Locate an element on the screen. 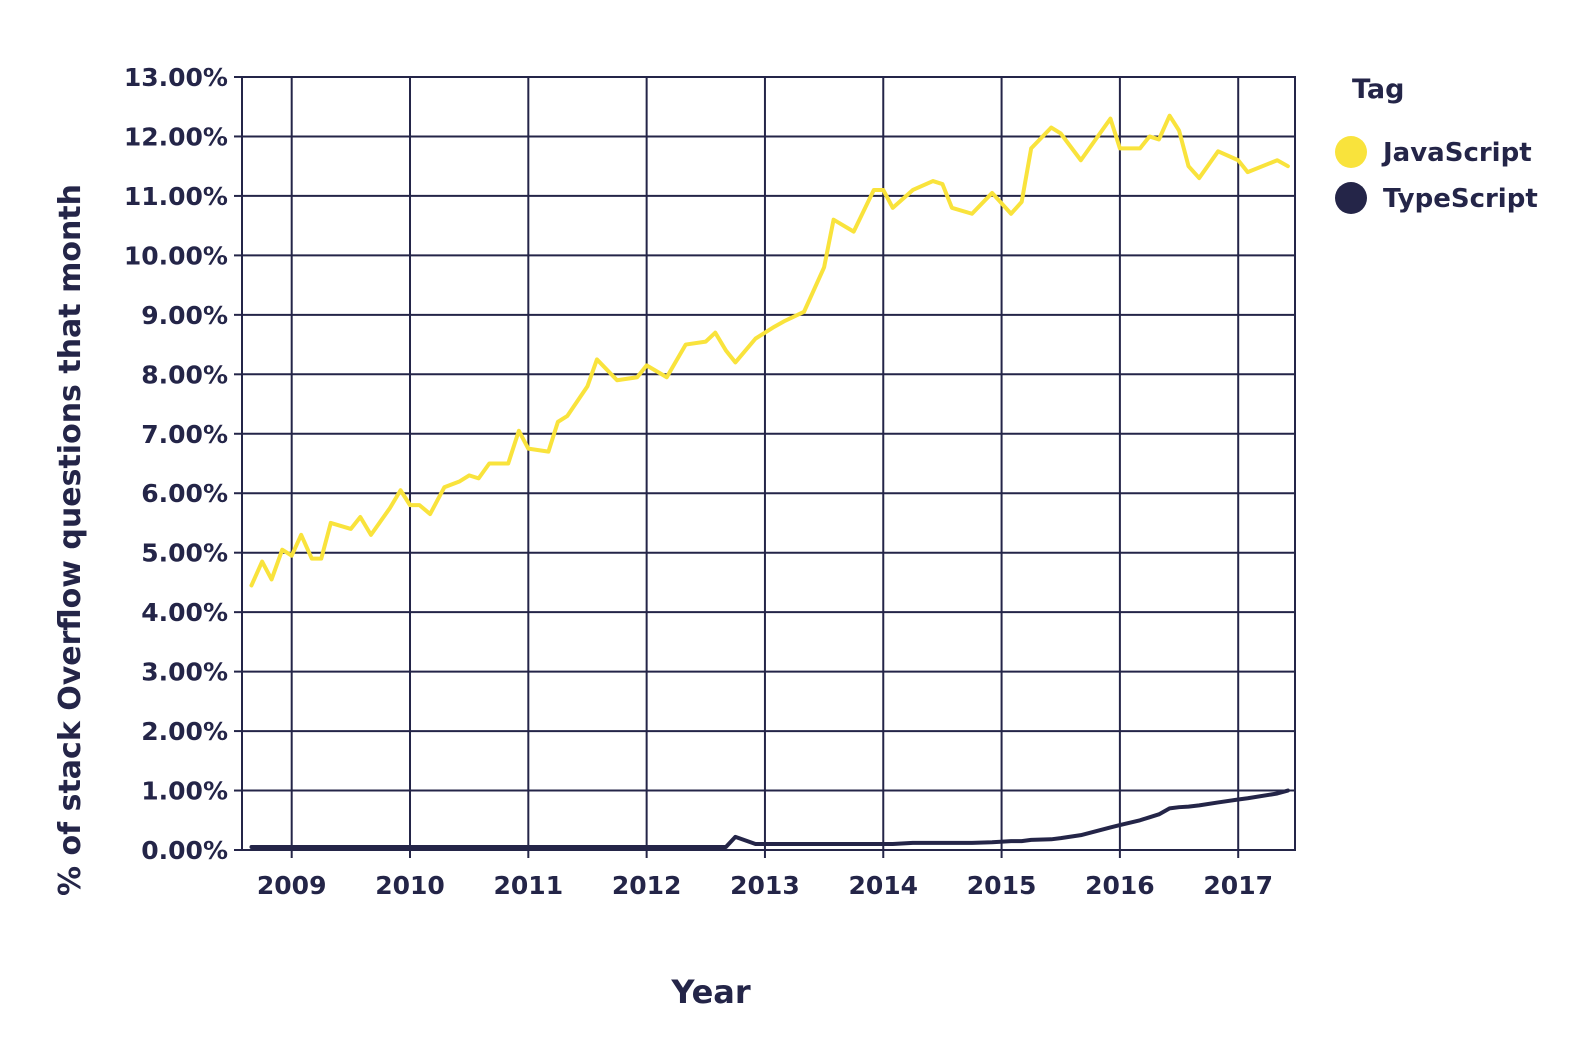 This screenshot has width=1576, height=1044. x-tick-label: 2016 is located at coordinates (1120, 885).